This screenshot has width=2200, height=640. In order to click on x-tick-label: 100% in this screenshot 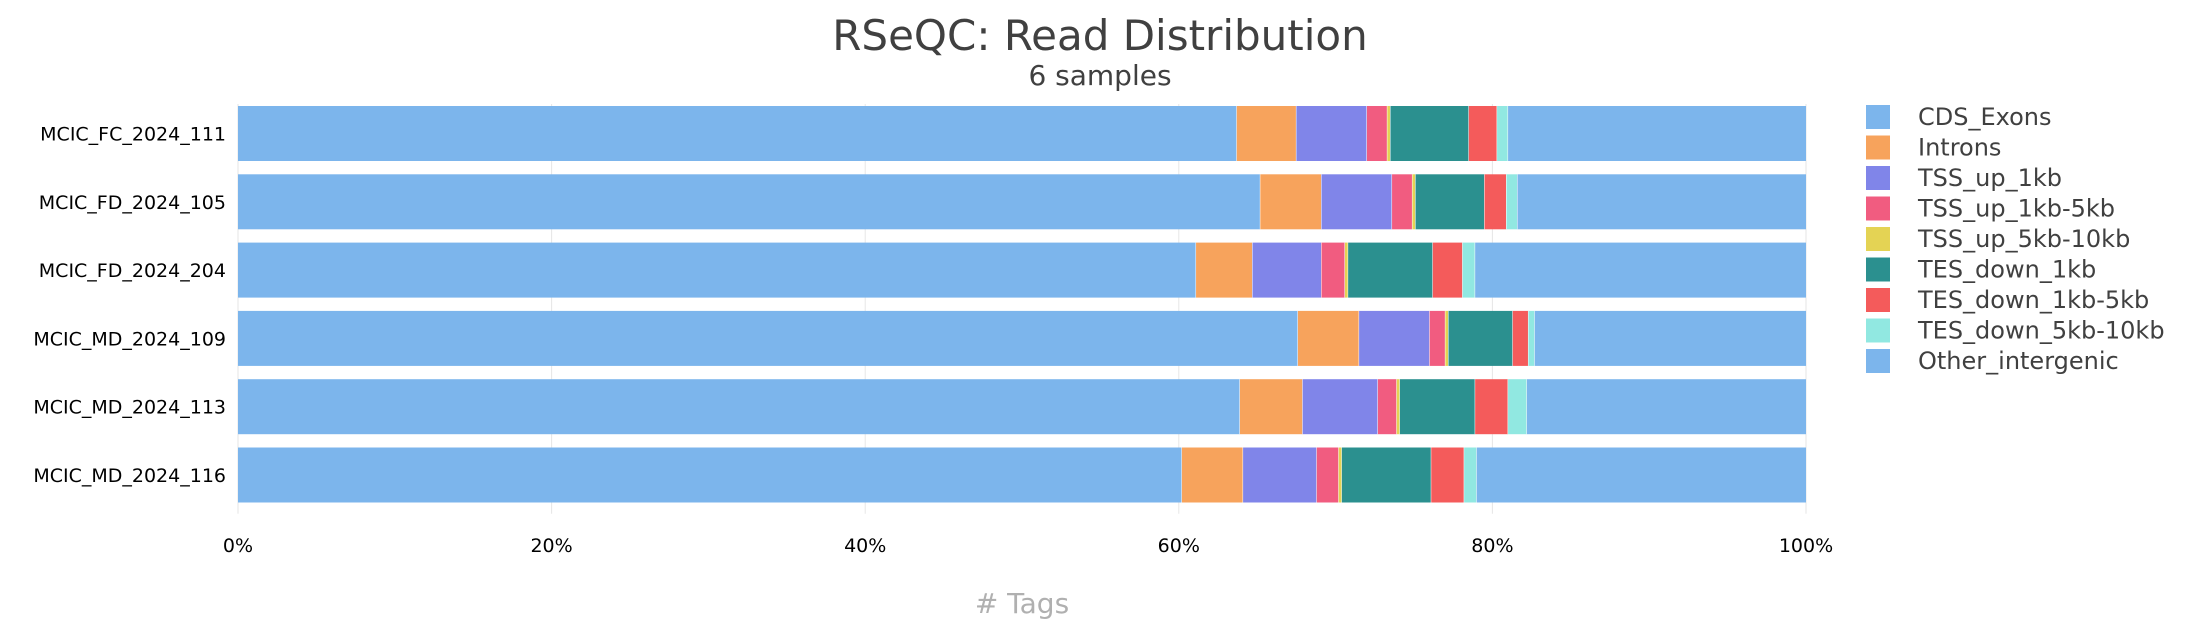, I will do `click(1806, 546)`.